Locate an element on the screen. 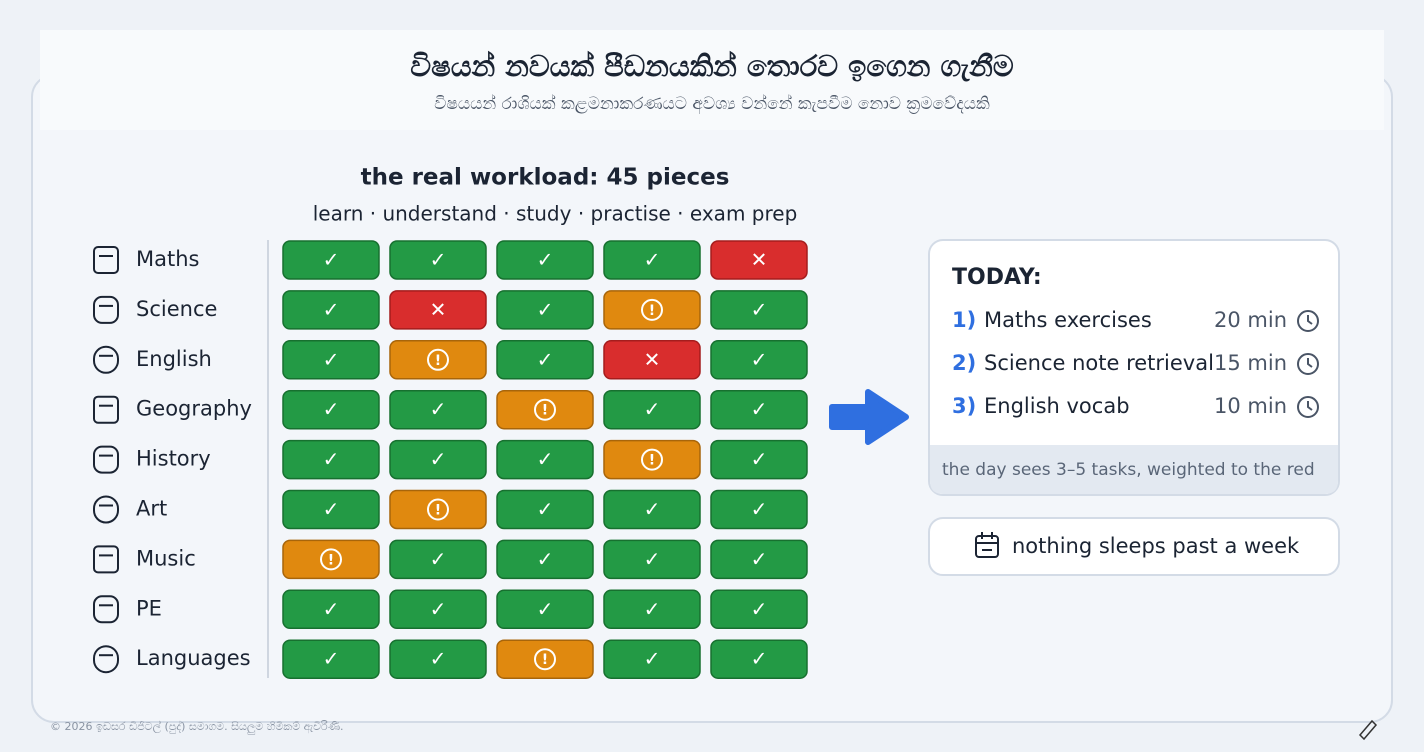 The image size is (1424, 752). task-name: Science note retrieval is located at coordinates (1099, 363).